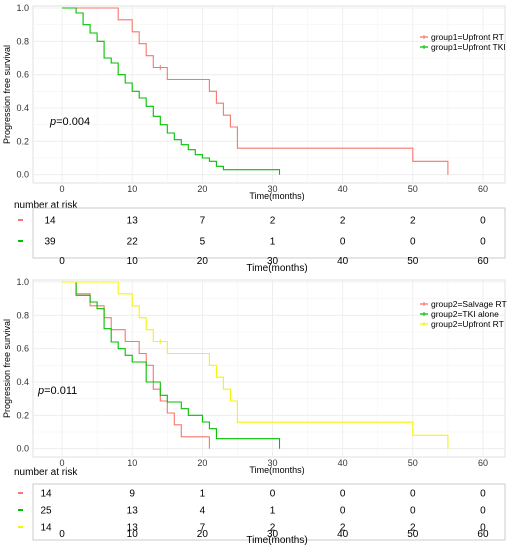 This screenshot has height=550, width=516. Describe the element at coordinates (69, 122) in the screenshot. I see `p-value-annotation: p=0.004` at that location.